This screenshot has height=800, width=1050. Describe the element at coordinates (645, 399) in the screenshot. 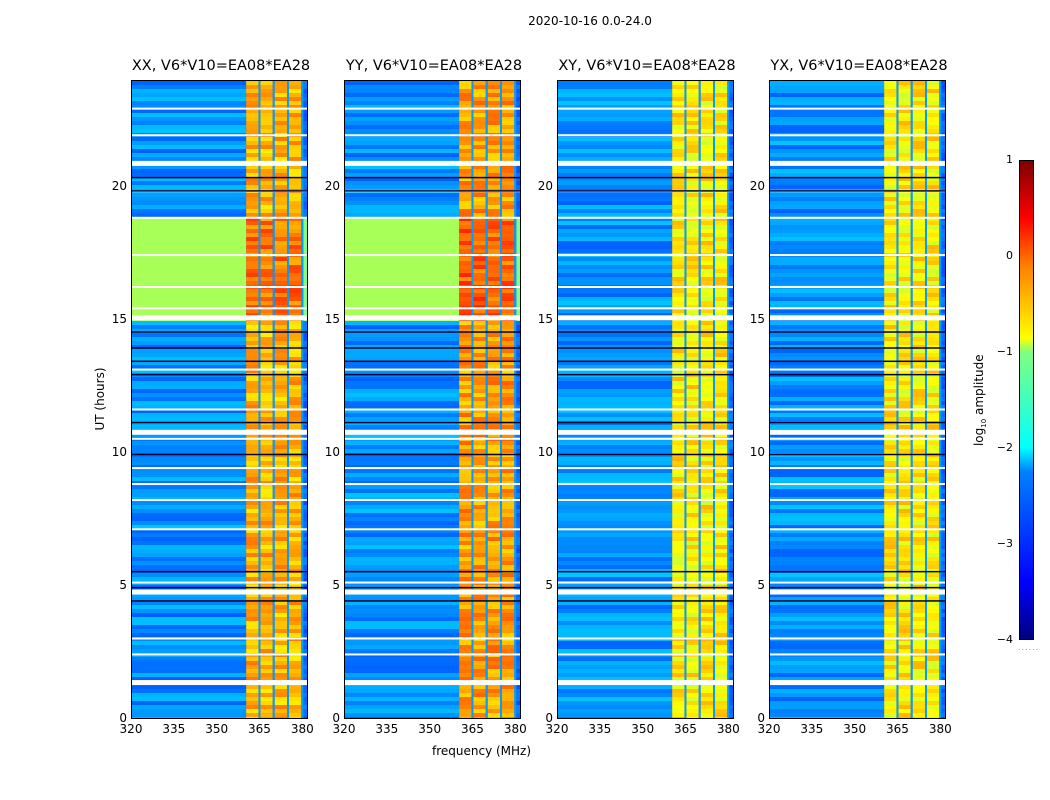

I see `plot-area` at that location.